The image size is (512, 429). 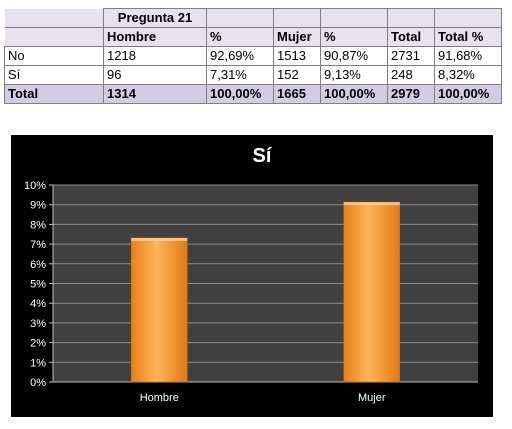 I want to click on y-tick-label: 10%, so click(x=35, y=186).